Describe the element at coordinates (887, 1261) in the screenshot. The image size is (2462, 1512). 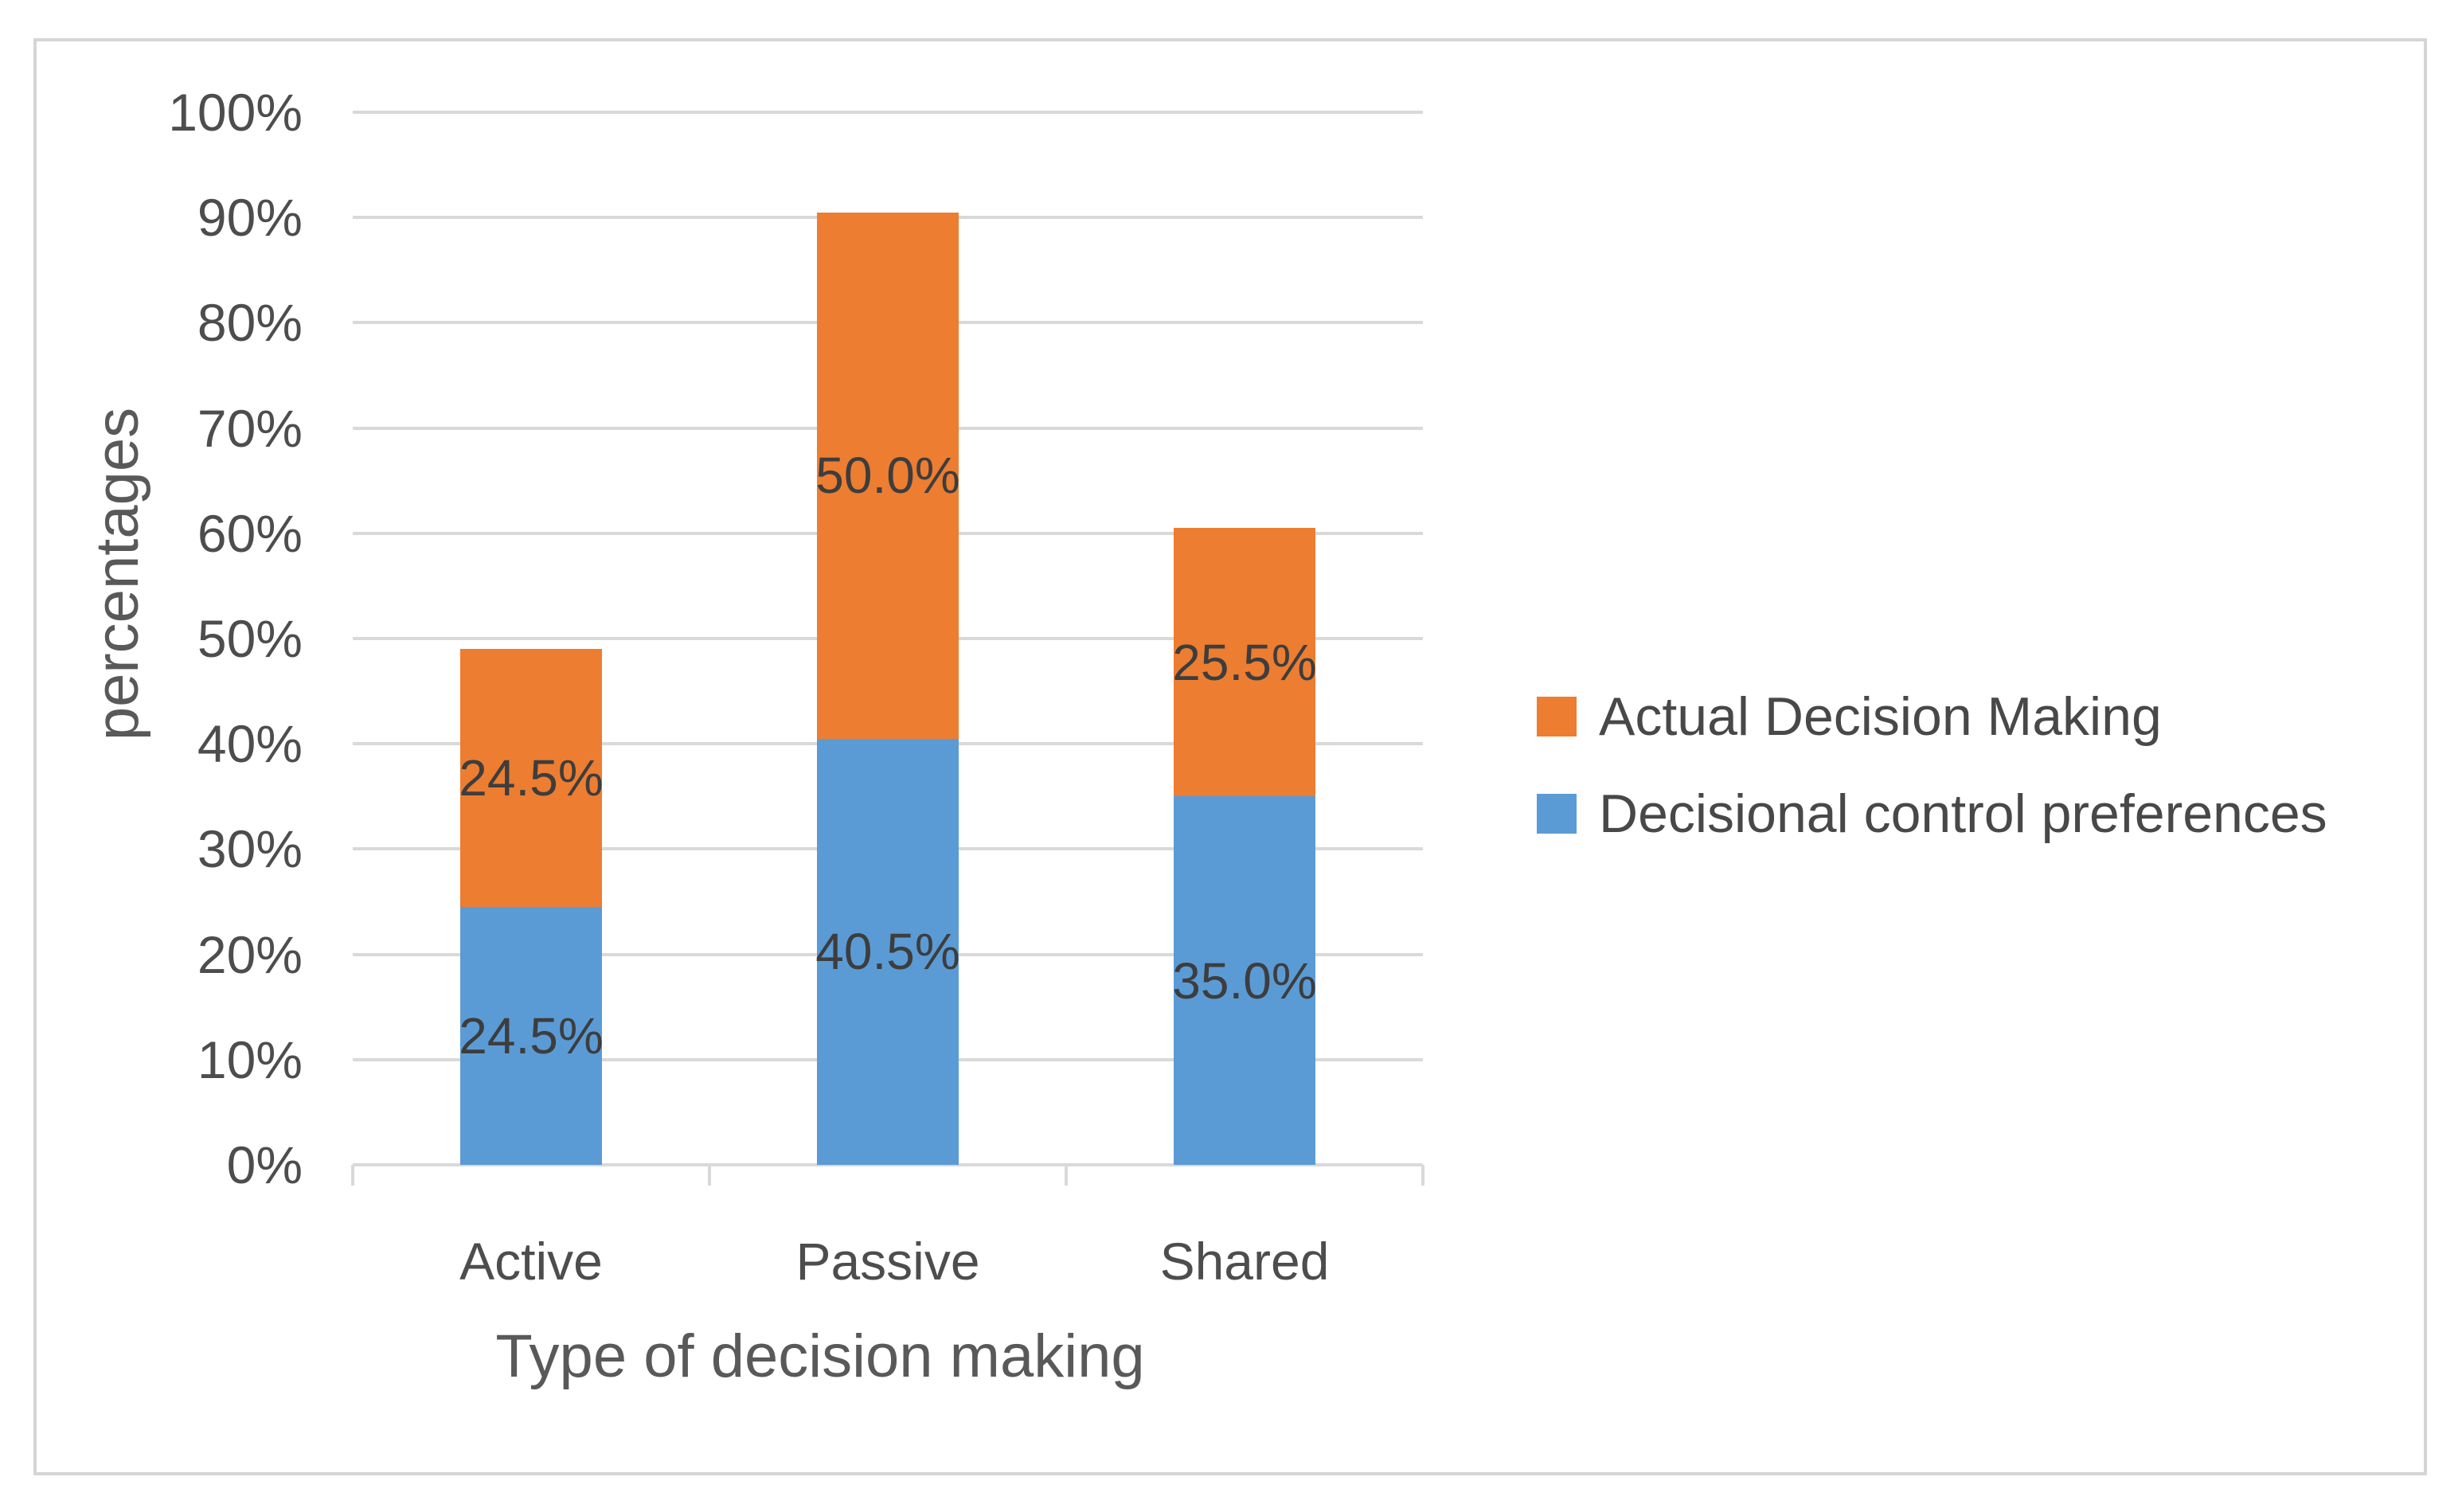
I see `x-axis-tick-label-passive: Passive` at that location.